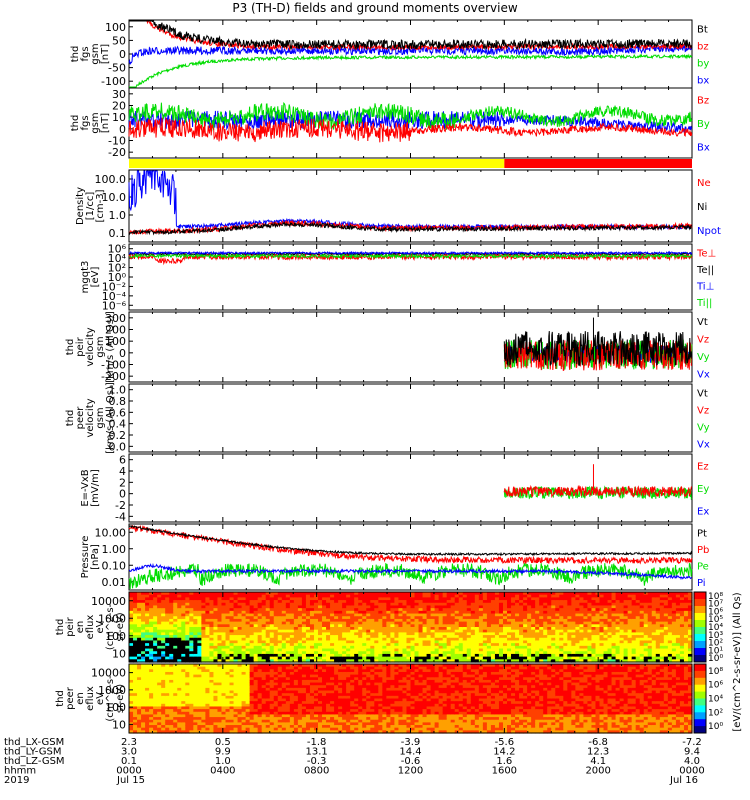 The height and width of the screenshot is (800, 750). I want to click on pressure-ylabel-line: [nPa], so click(95, 557).